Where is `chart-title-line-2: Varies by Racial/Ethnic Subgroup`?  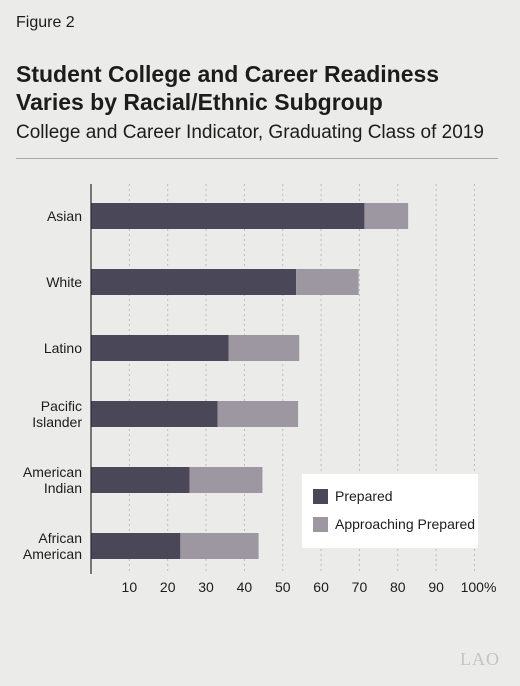
chart-title-line-2: Varies by Racial/Ethnic Subgroup is located at coordinates (199, 102).